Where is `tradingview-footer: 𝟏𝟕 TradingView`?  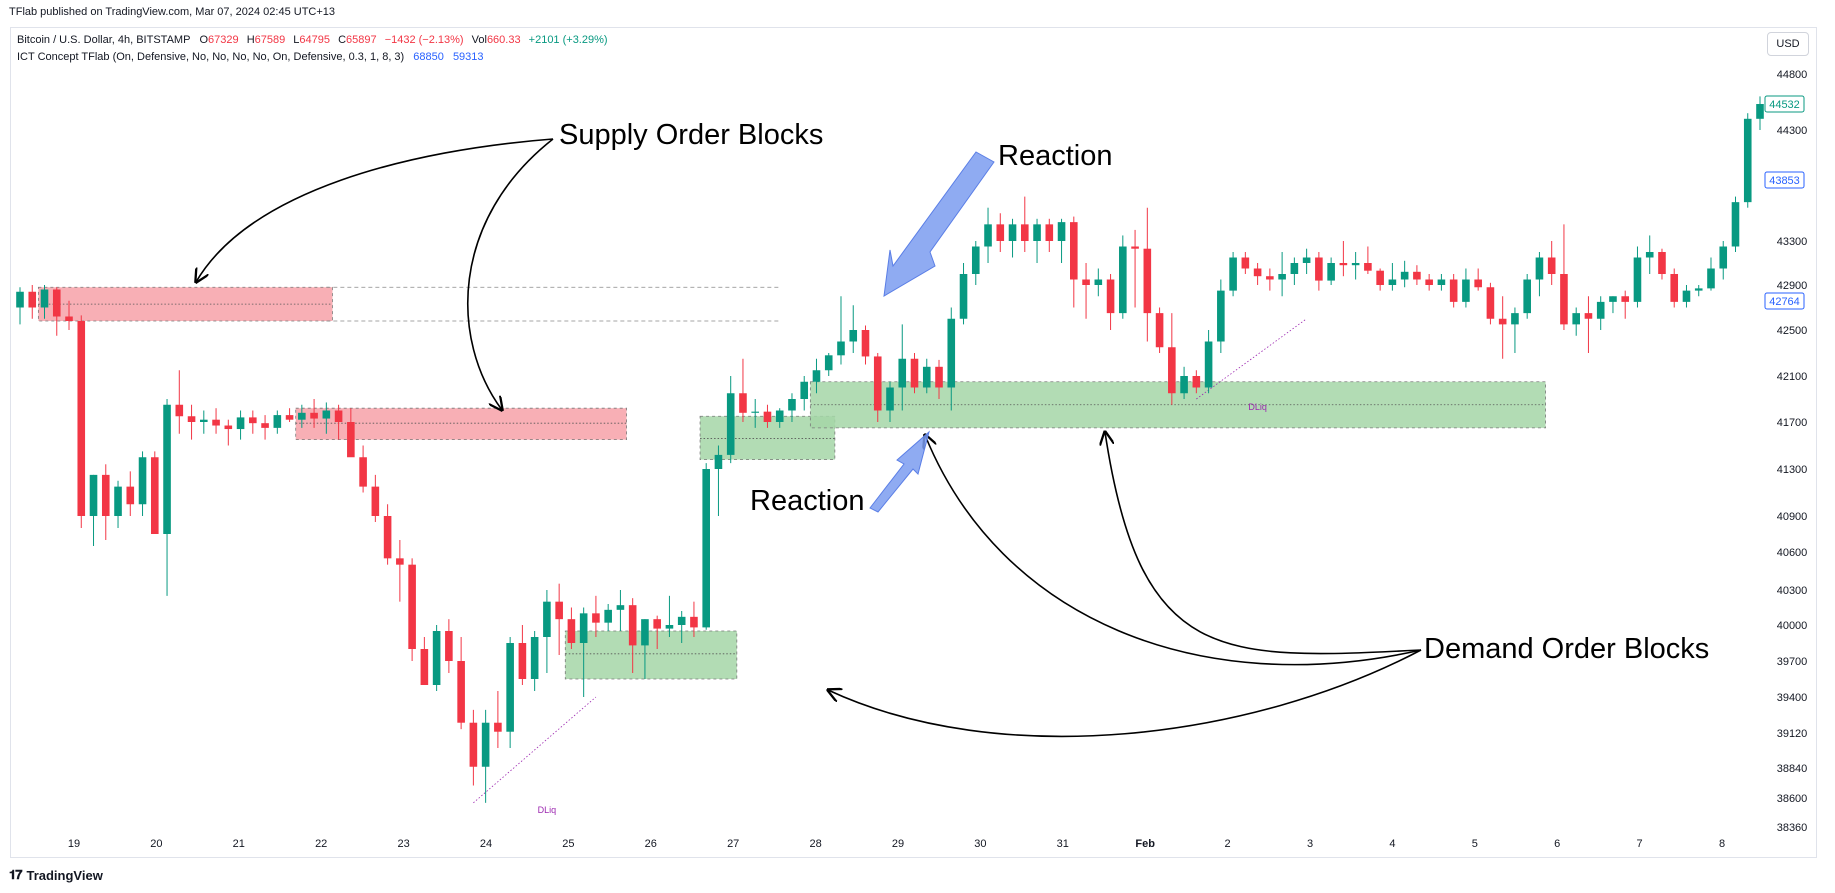 tradingview-footer: 𝟏𝟕 TradingView is located at coordinates (56, 875).